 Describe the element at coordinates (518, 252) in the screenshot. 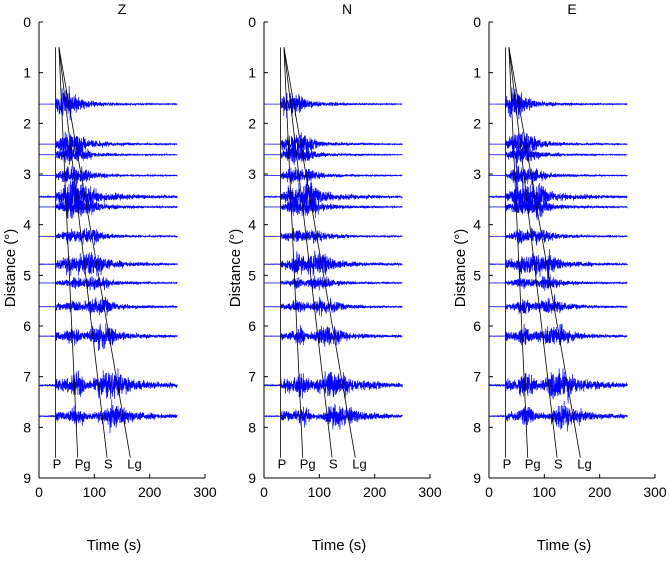

I see `phase-line-pg` at that location.